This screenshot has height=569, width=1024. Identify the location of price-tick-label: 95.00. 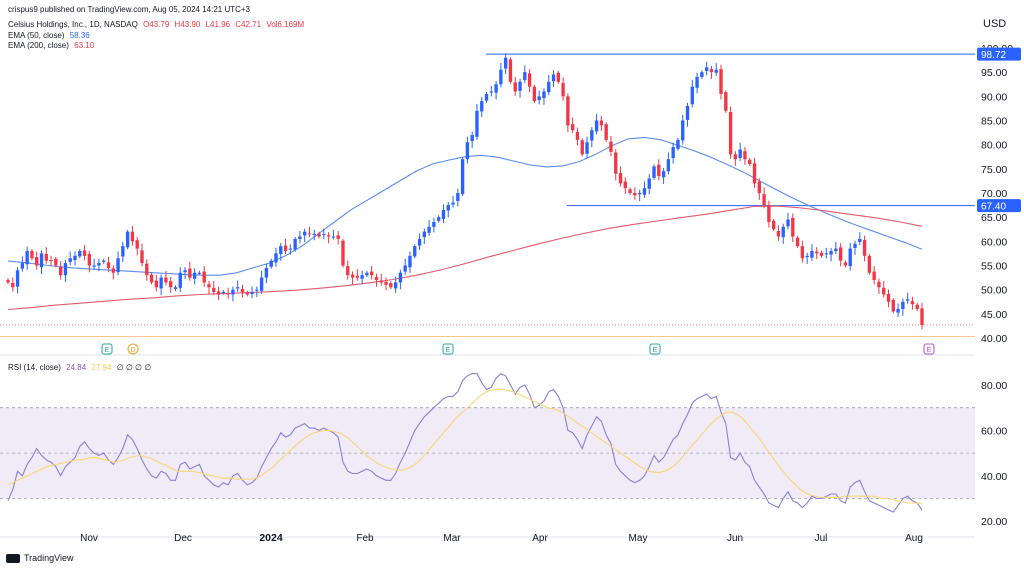
(994, 73).